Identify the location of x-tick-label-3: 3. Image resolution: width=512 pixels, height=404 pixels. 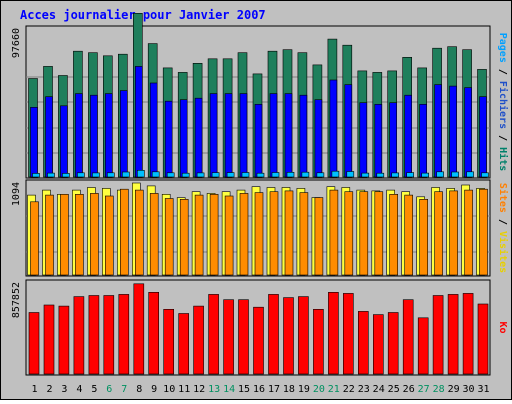
(64, 389).